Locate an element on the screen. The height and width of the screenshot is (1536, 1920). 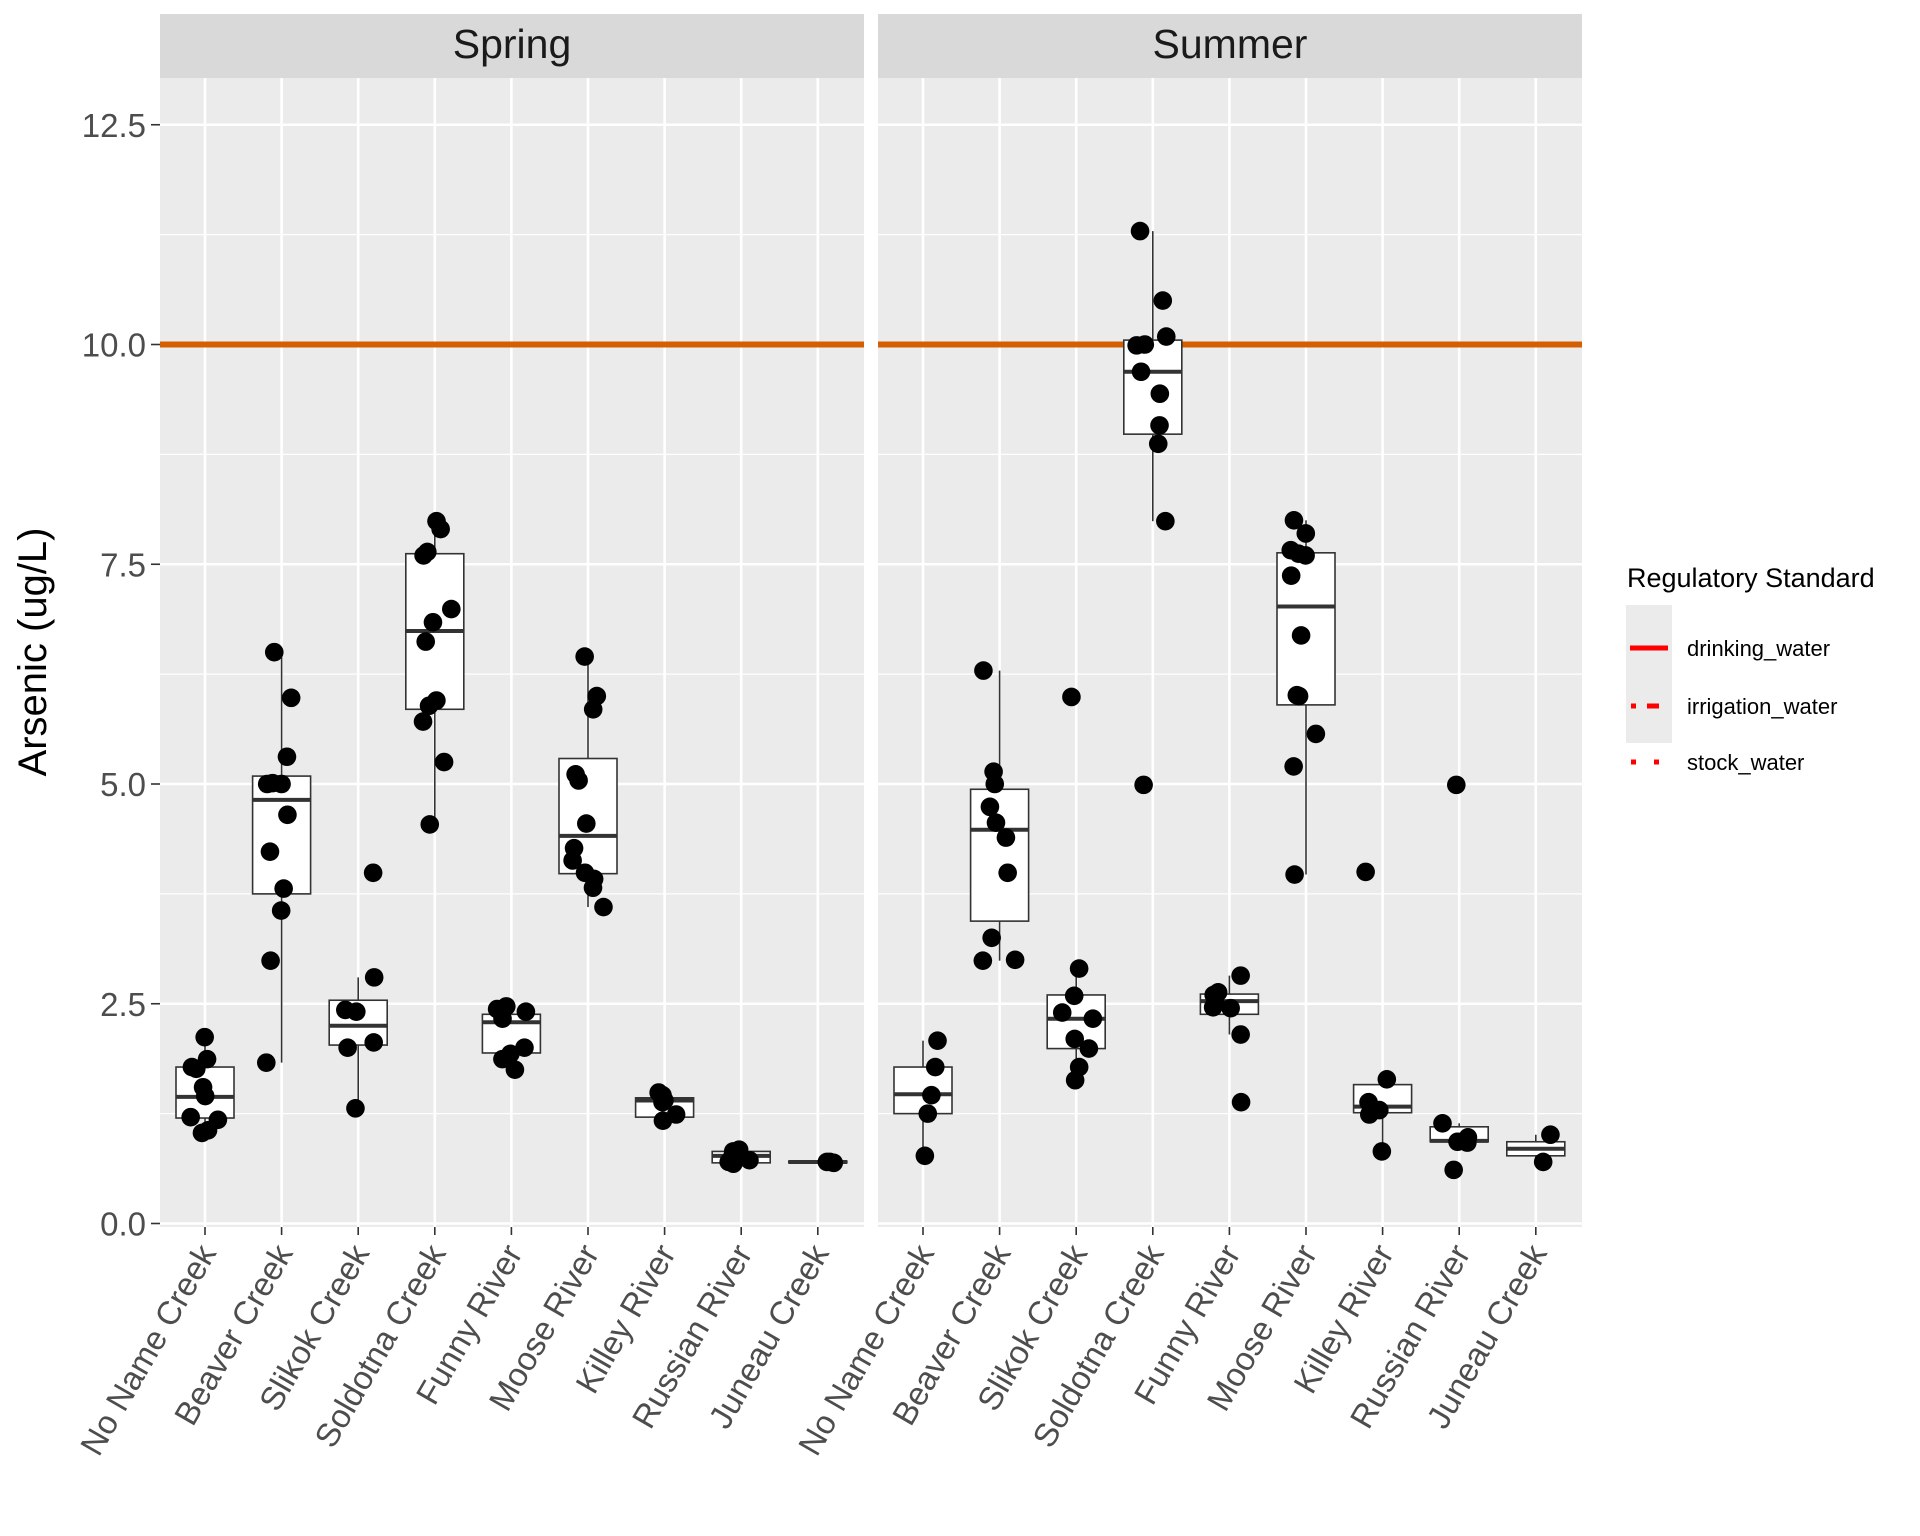
facet-strip-label: Summer is located at coordinates (1230, 44).